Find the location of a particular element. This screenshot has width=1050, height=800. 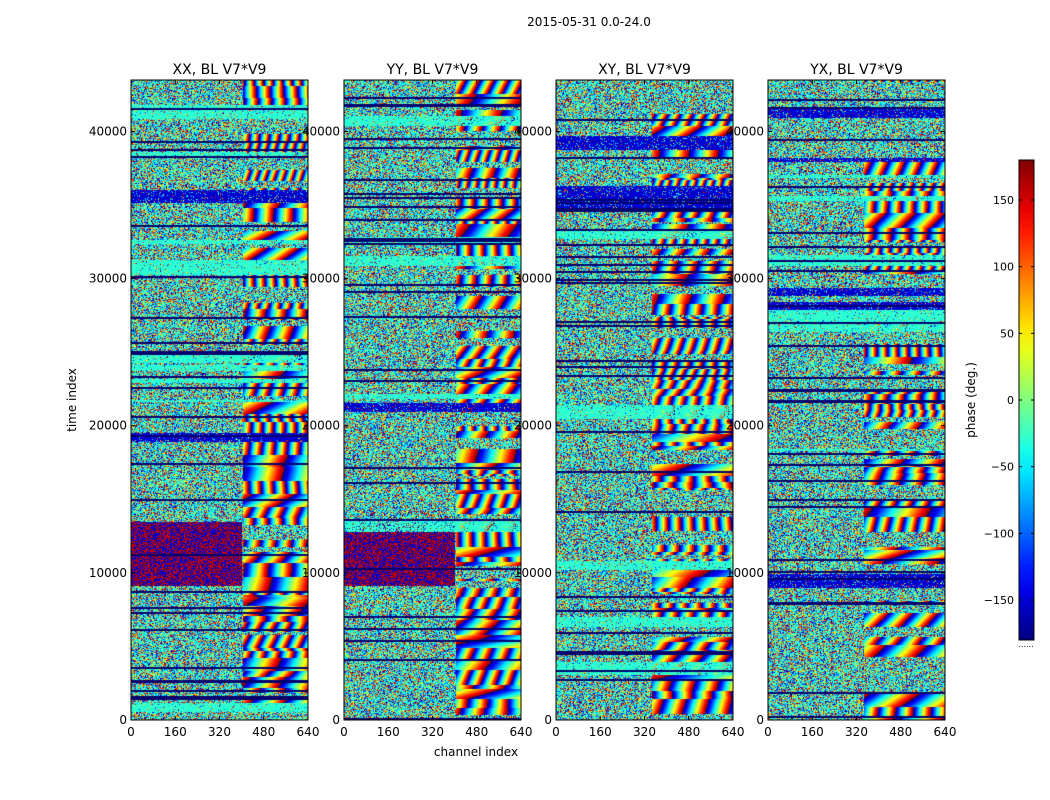

colorbar-tick-label: 0 is located at coordinates (1010, 400).